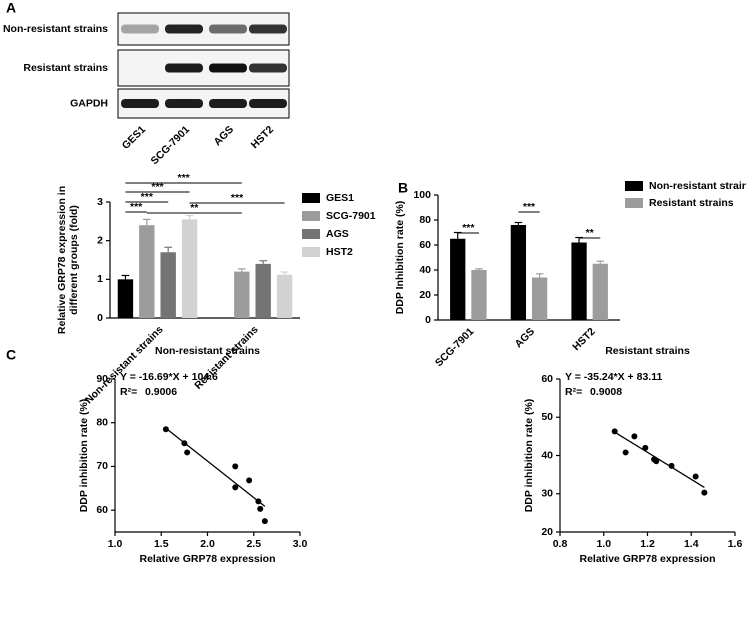 The width and height of the screenshot is (746, 632). I want to click on x-tick-label: 0.8, so click(560, 544).